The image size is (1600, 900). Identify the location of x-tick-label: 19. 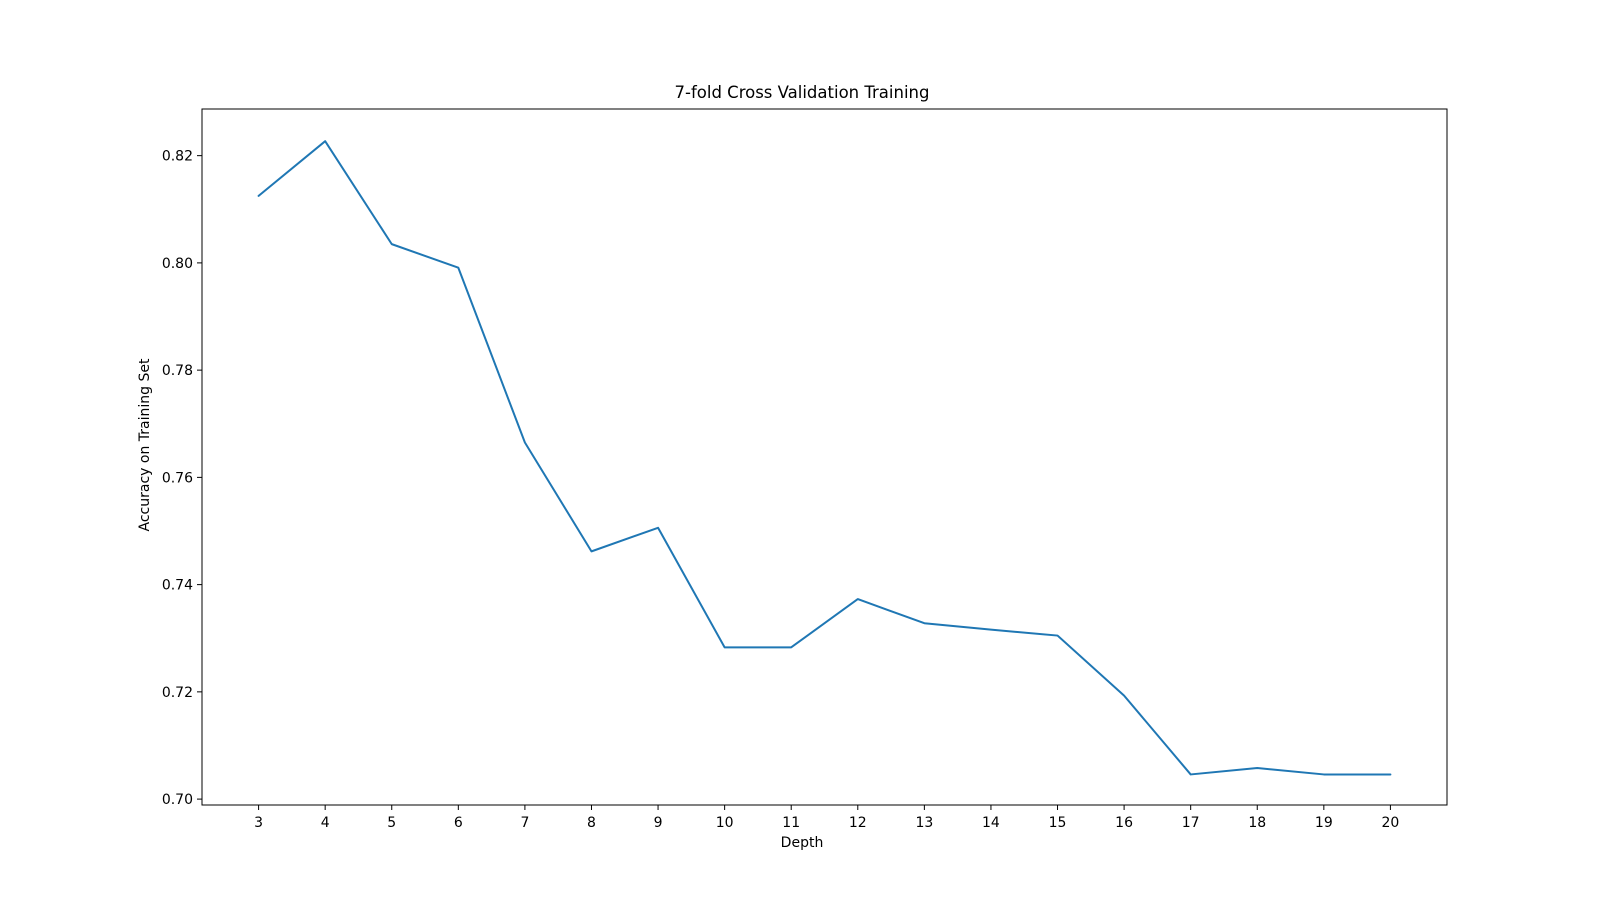
(1324, 823).